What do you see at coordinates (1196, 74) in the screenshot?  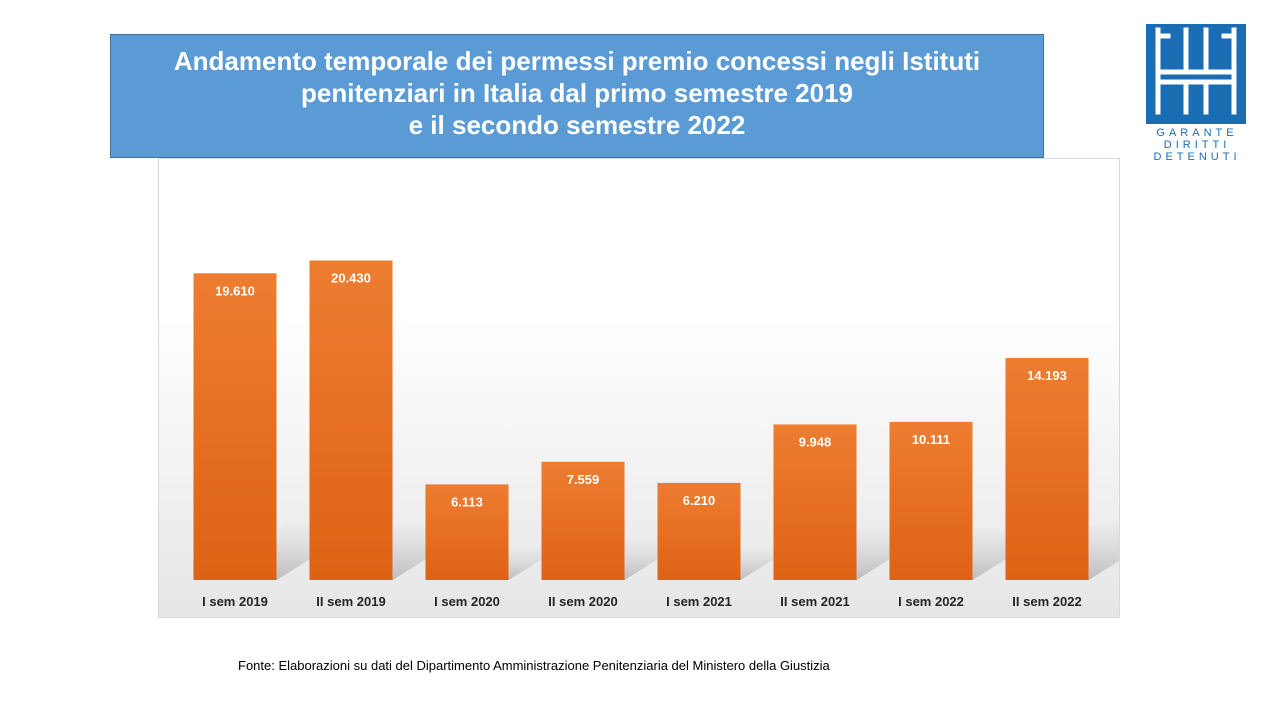 I see `logo-emblem` at bounding box center [1196, 74].